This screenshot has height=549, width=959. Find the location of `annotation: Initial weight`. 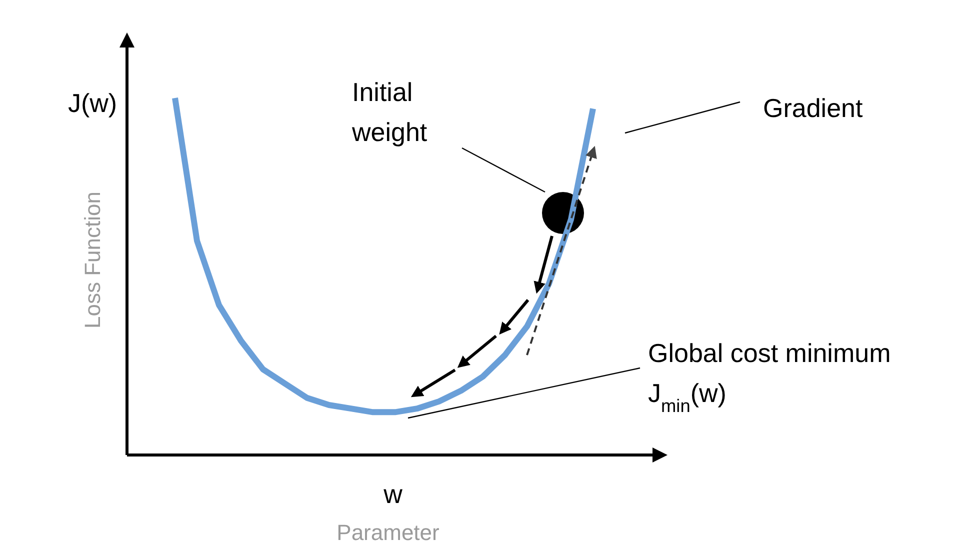

annotation: Initial weight is located at coordinates (389, 112).